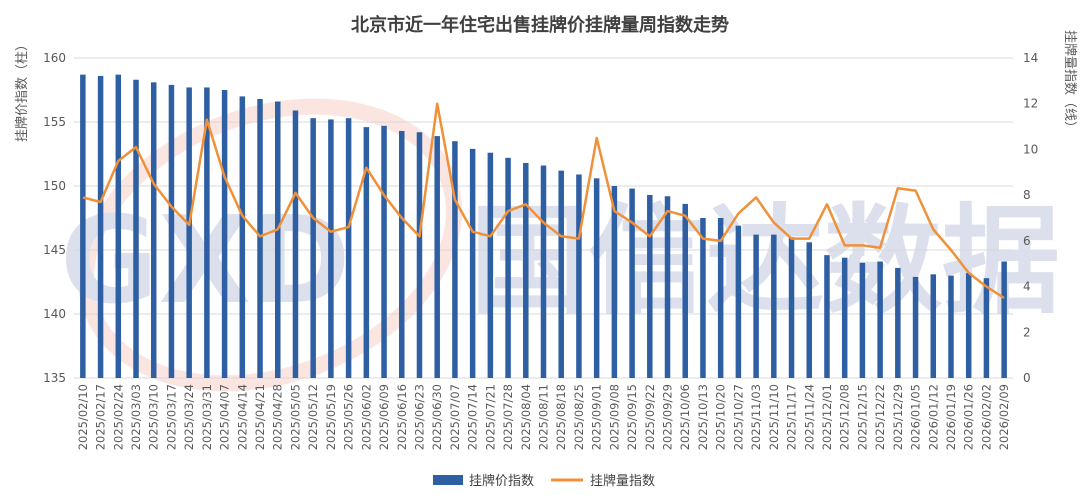  I want to click on x-tick-label: 2025/05/26, so click(349, 417).